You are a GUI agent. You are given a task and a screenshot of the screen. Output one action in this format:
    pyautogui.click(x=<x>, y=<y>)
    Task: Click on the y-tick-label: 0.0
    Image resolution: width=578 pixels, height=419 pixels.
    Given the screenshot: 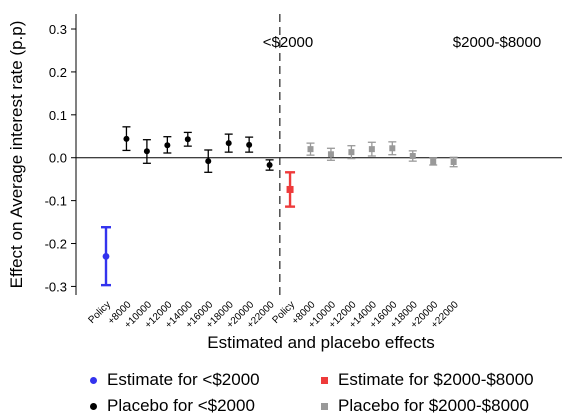 What is the action you would take?
    pyautogui.click(x=58, y=158)
    